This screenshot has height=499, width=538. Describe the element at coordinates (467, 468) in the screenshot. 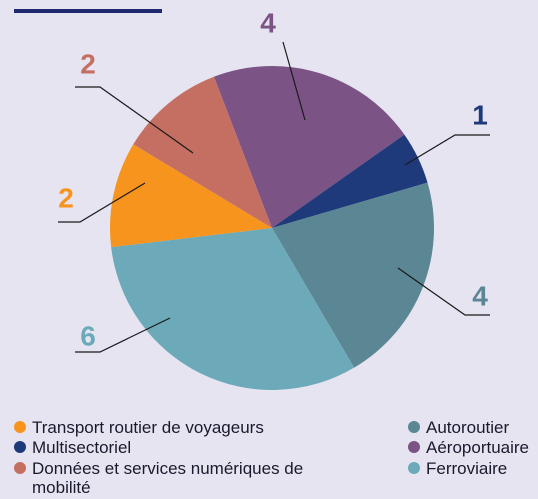

I see `legend-label: Ferroviaire` at that location.